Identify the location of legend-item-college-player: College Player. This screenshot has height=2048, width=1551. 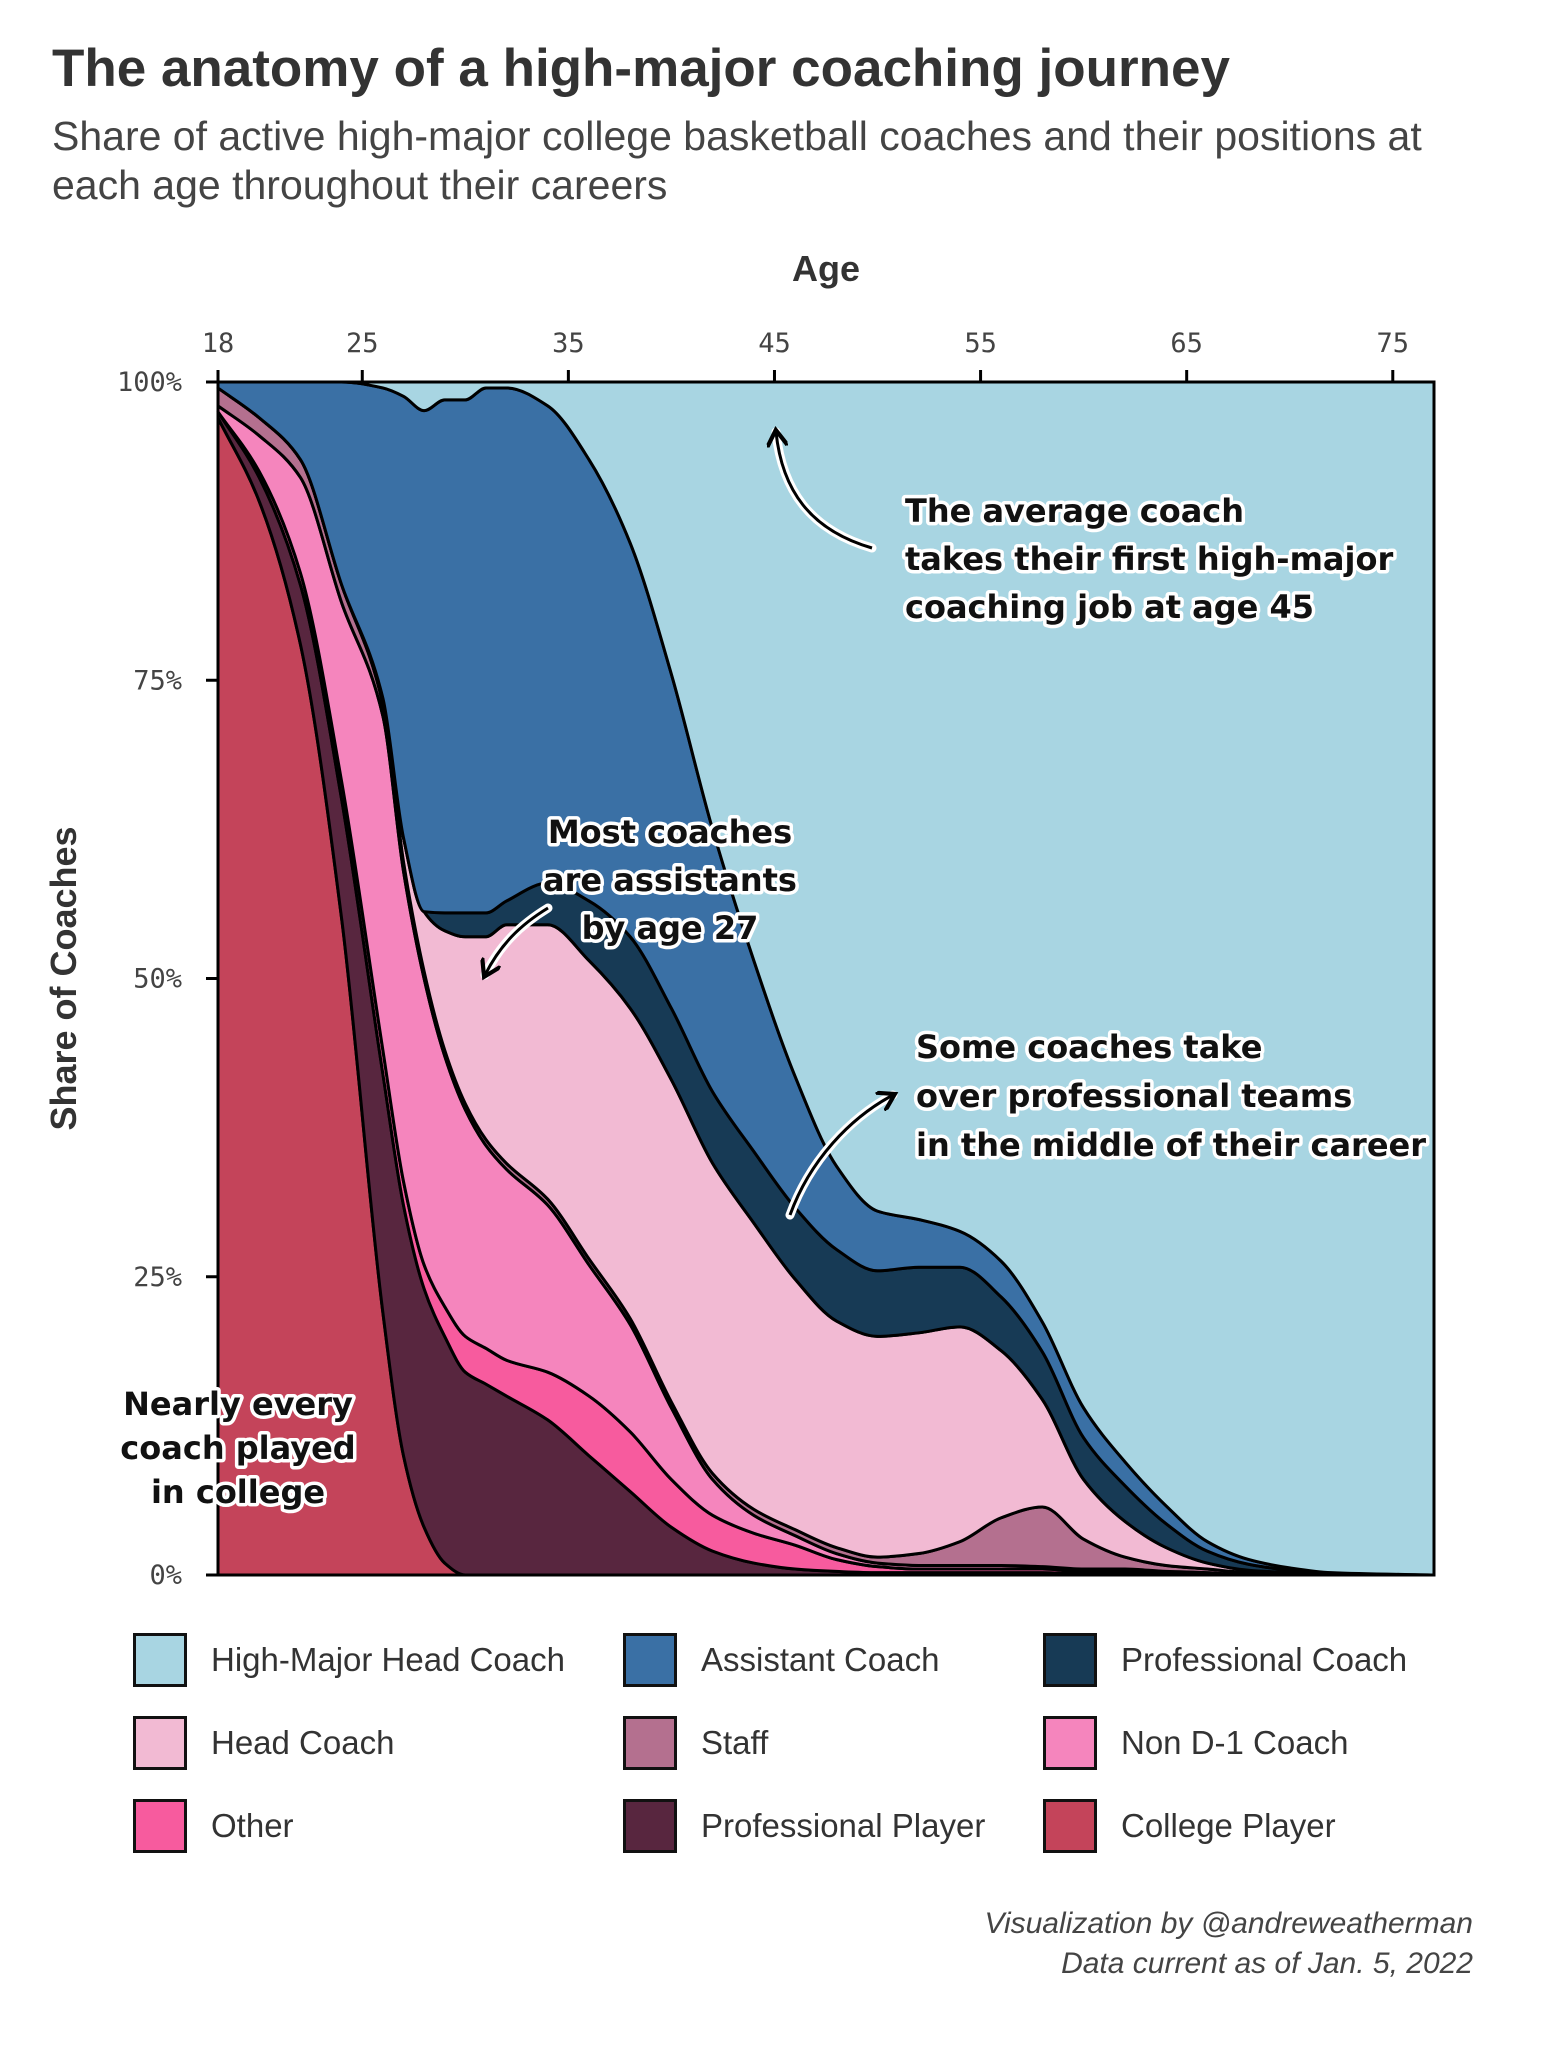
(1189, 1826).